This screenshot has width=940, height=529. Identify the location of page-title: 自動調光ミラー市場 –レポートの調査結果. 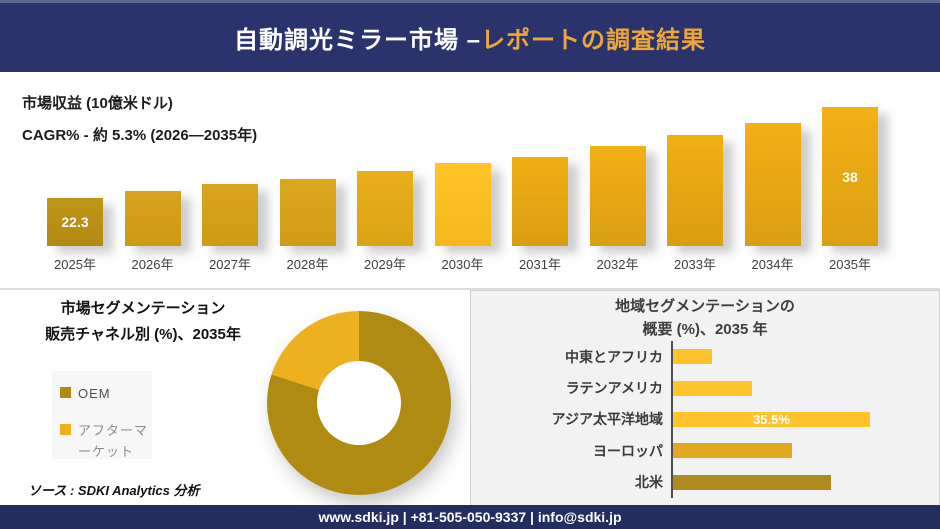
(470, 37).